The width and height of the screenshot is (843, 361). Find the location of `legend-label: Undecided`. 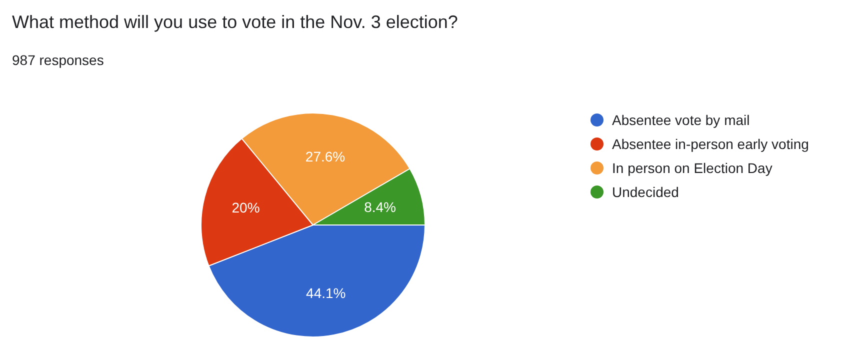

legend-label: Undecided is located at coordinates (645, 192).